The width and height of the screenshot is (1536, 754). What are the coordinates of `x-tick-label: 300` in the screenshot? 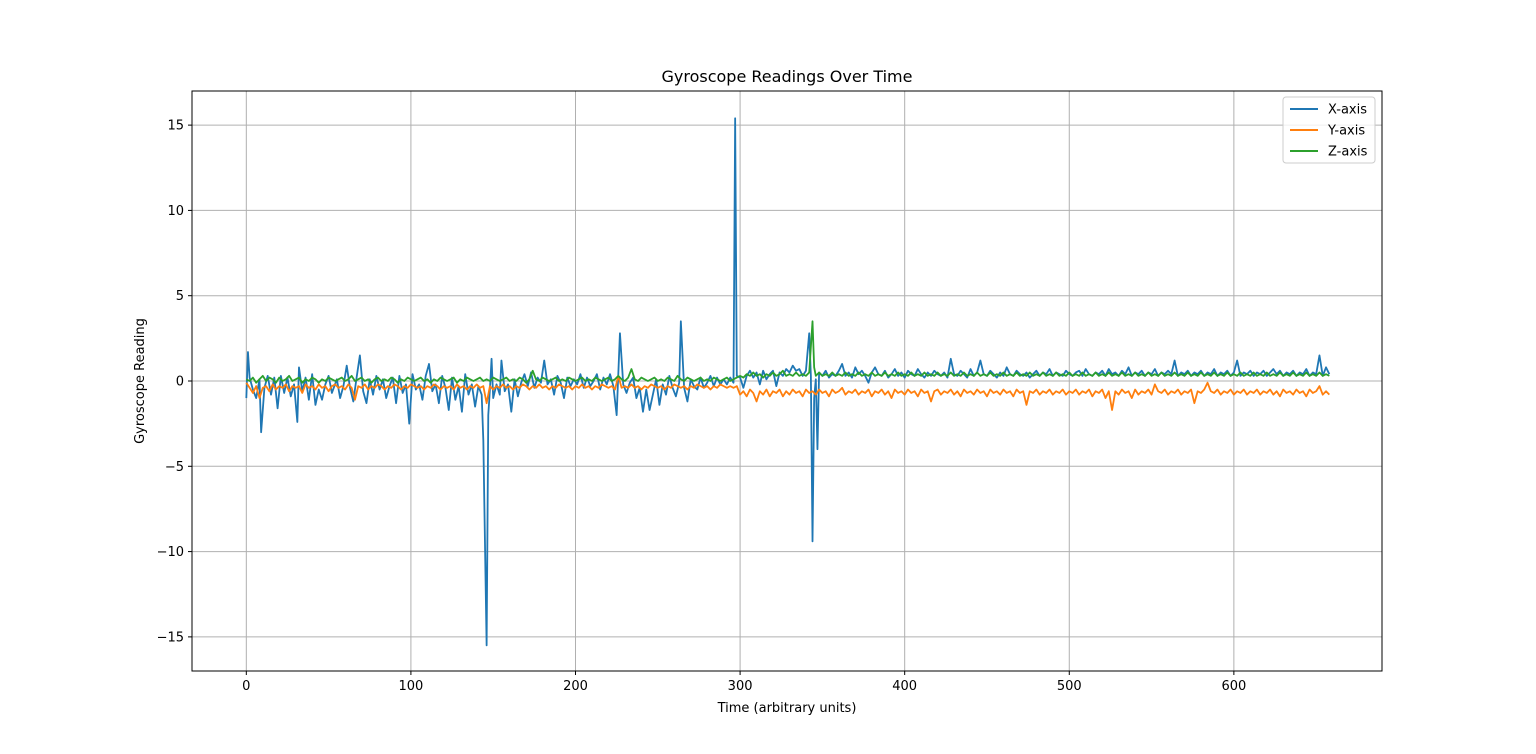 It's located at (740, 686).